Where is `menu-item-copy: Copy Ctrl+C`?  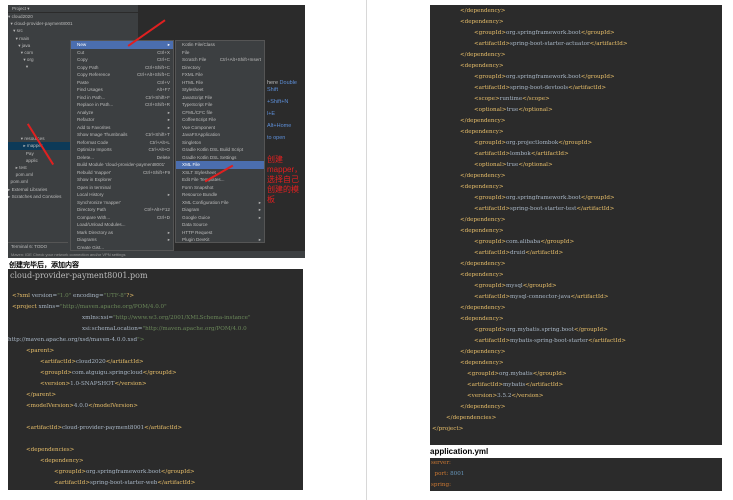
menu-item-copy: Copy Ctrl+C is located at coordinates (122, 60).